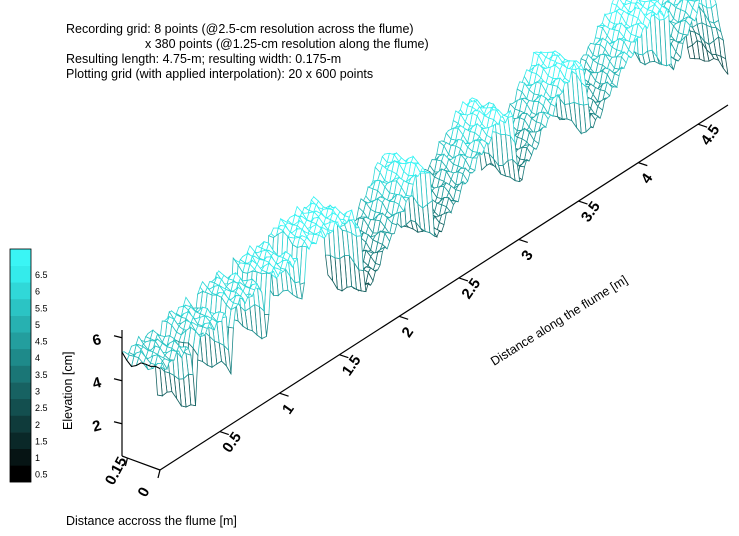 This screenshot has height=536, width=739. I want to click on colorbar-tick-label: 5.5, so click(41, 308).